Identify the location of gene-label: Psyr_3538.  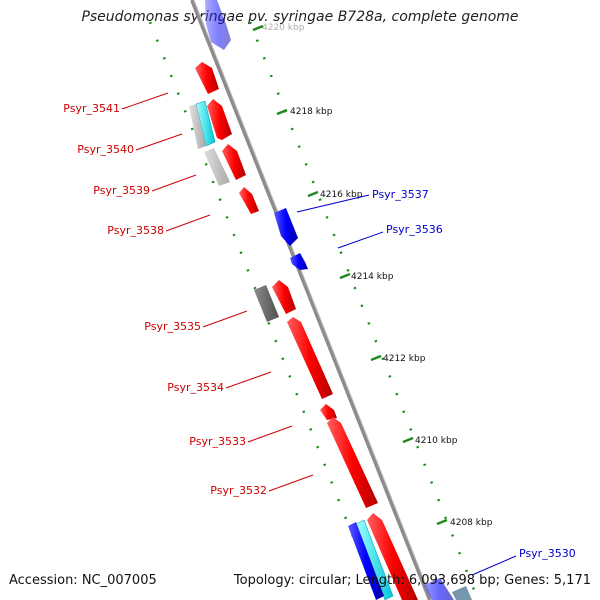
(135, 230).